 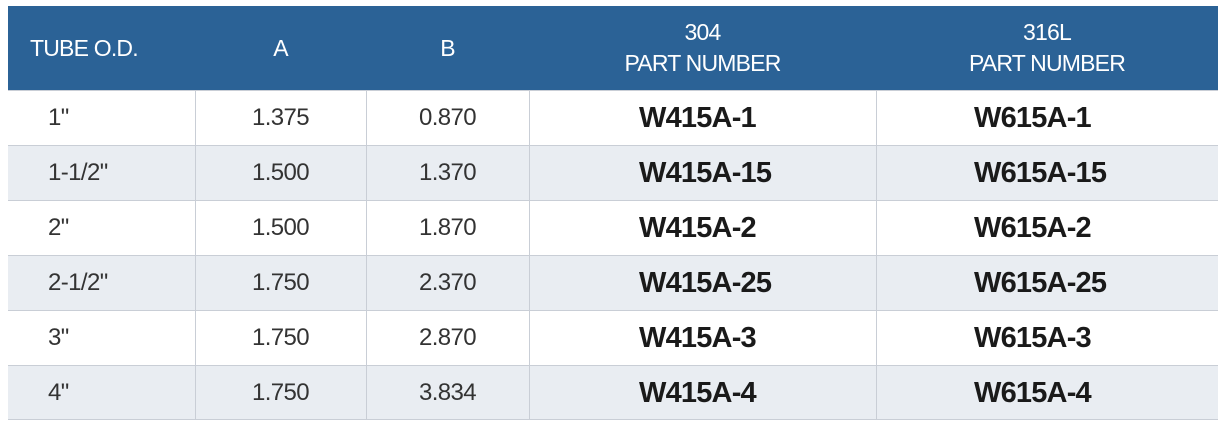 I want to click on cell-text: W415A-2, so click(x=698, y=227).